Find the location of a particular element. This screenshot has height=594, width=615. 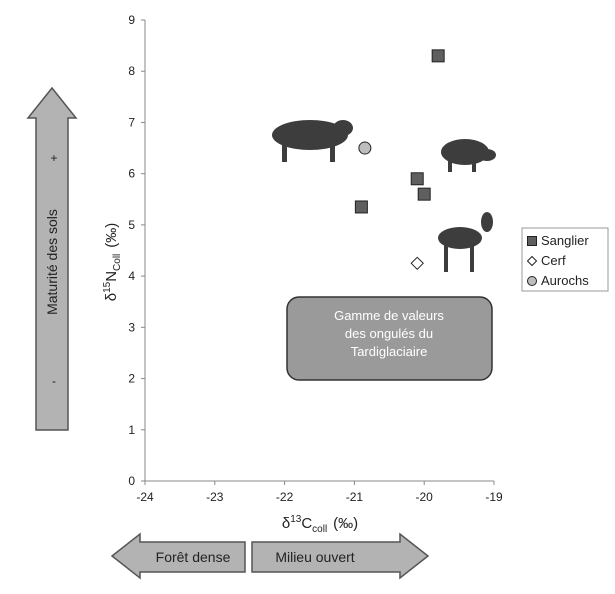

x-axis-label-part: coll is located at coordinates (319, 529).